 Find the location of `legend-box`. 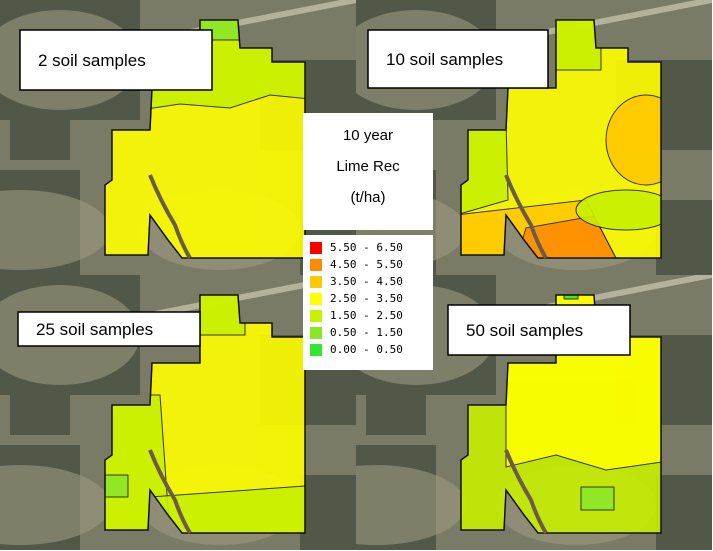

legend-box is located at coordinates (368, 302).